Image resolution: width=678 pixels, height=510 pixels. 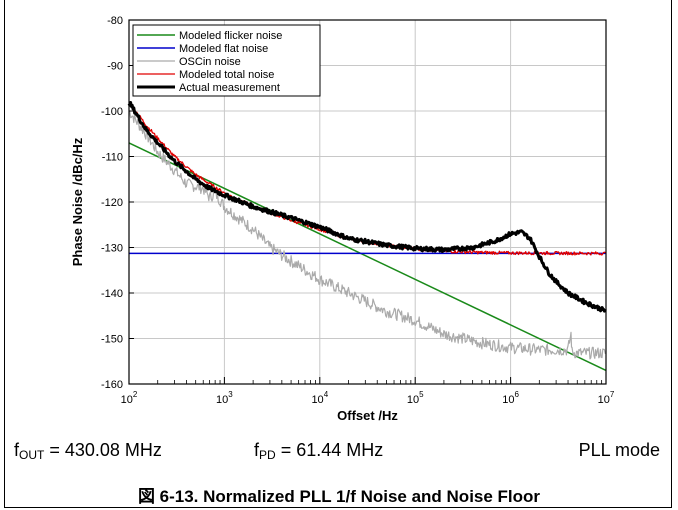 I want to click on fpd-label: fPD = 61.44 MHz, so click(x=319, y=451).